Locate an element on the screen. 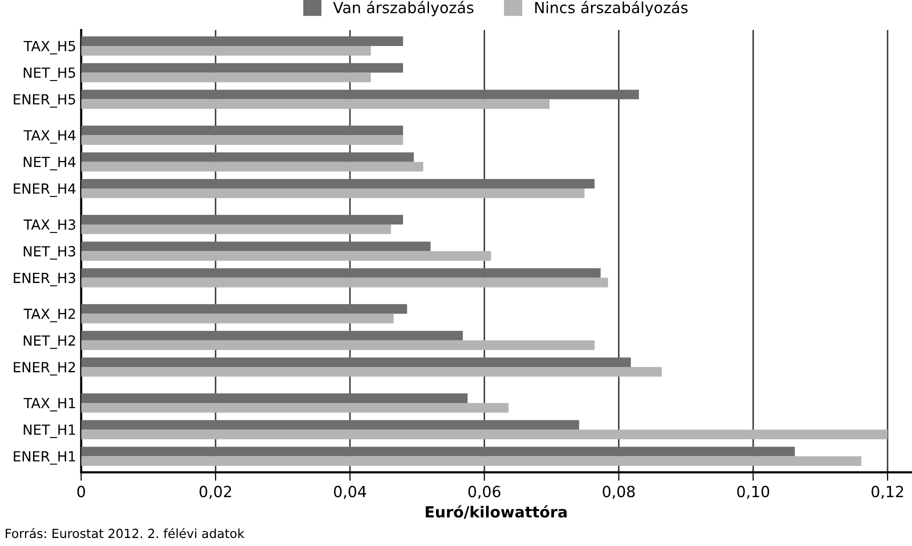 This screenshot has height=546, width=912. x-tick-label: 0,08 is located at coordinates (618, 492).